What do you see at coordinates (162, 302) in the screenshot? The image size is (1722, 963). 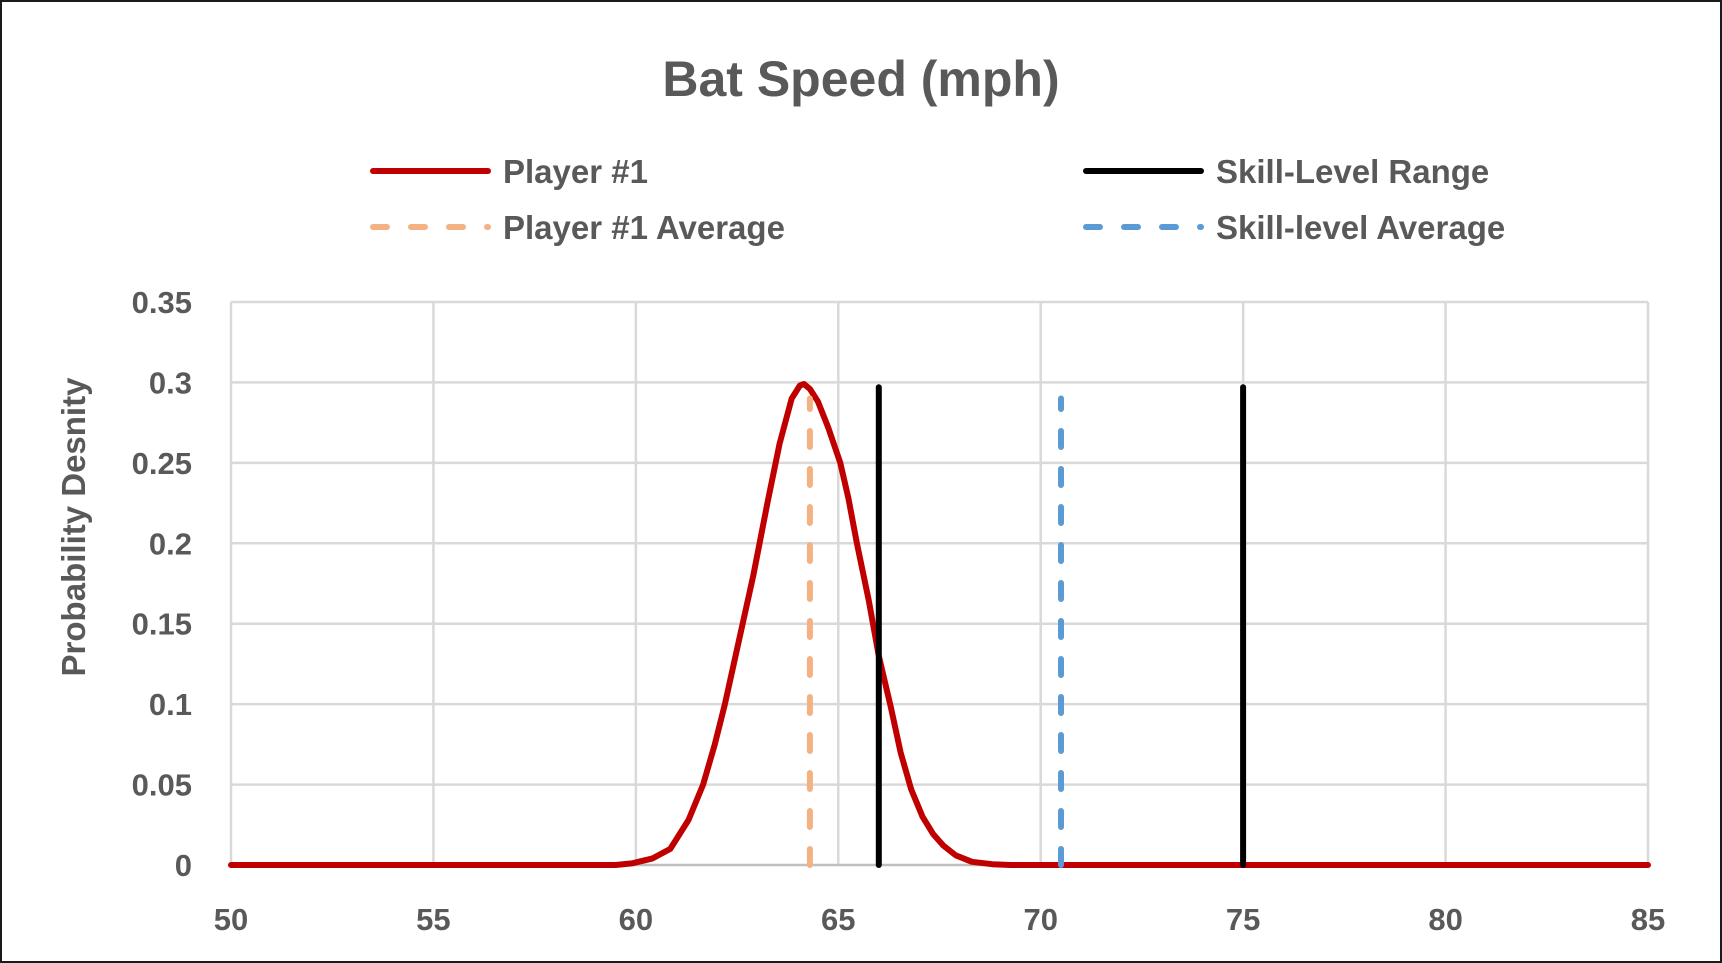 I see `y-tick-label: 0.35` at bounding box center [162, 302].